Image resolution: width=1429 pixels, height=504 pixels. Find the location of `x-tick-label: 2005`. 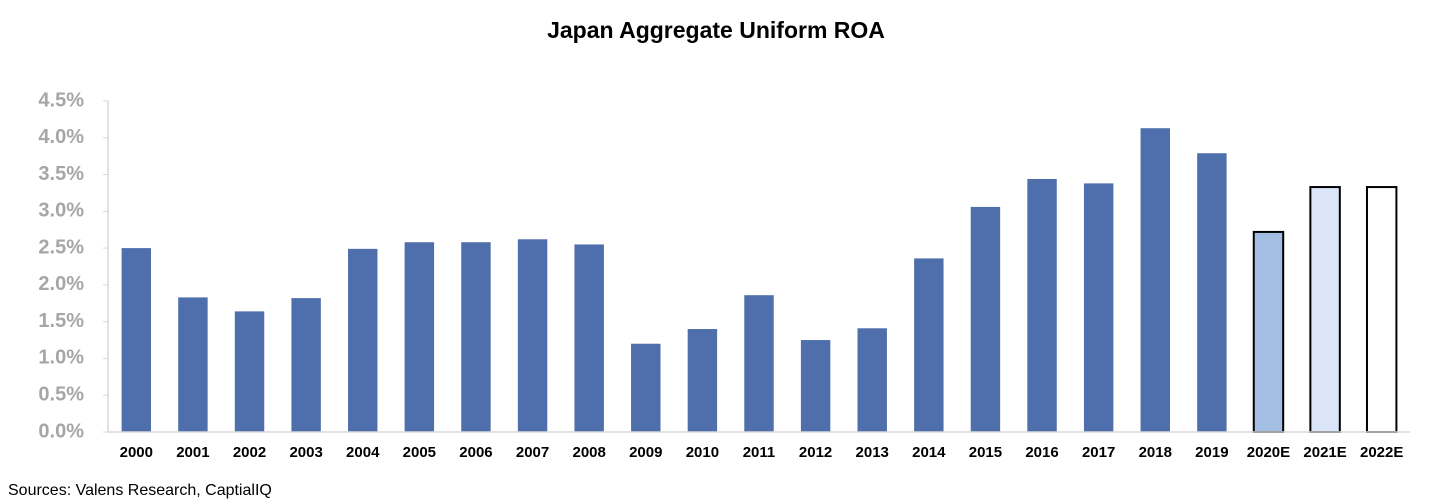

x-tick-label: 2005 is located at coordinates (419, 452).